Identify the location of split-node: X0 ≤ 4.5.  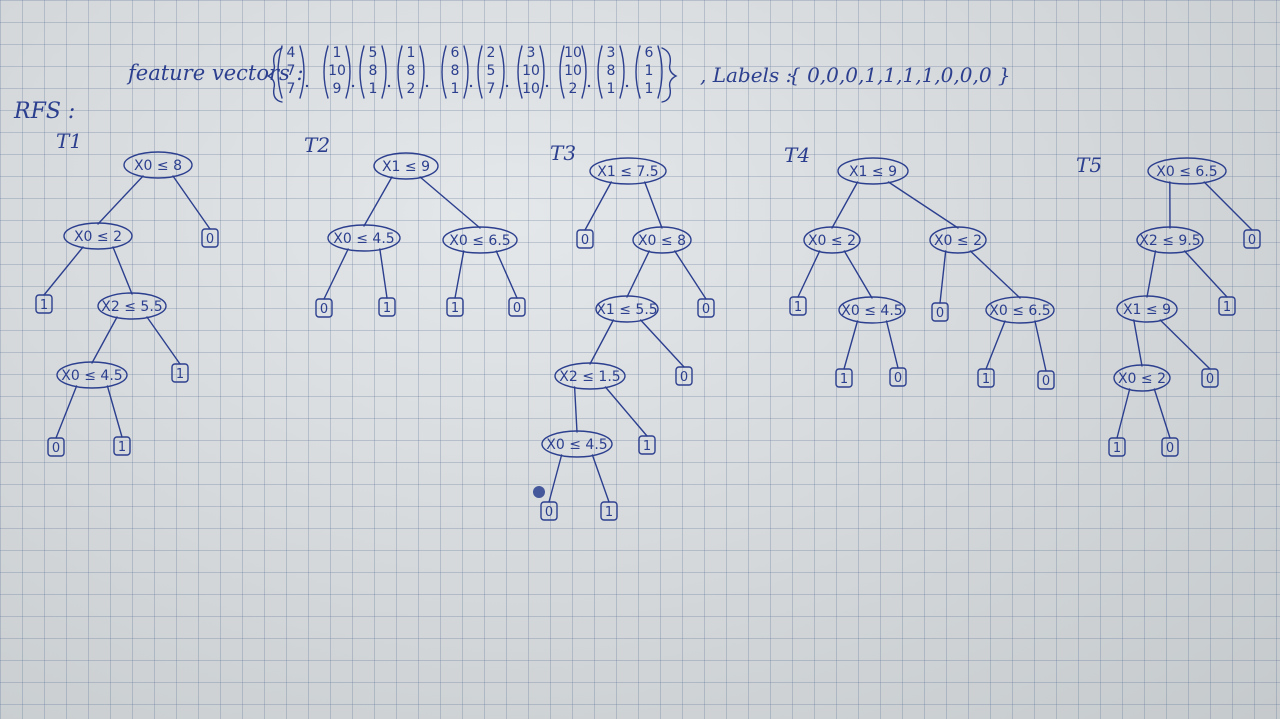
(577, 444).